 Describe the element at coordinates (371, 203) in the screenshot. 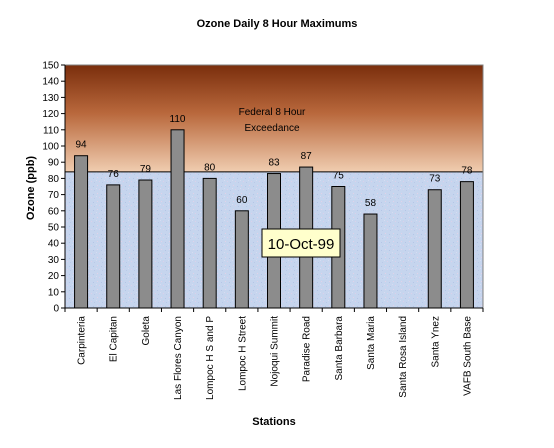

I see `data-label: 58` at that location.